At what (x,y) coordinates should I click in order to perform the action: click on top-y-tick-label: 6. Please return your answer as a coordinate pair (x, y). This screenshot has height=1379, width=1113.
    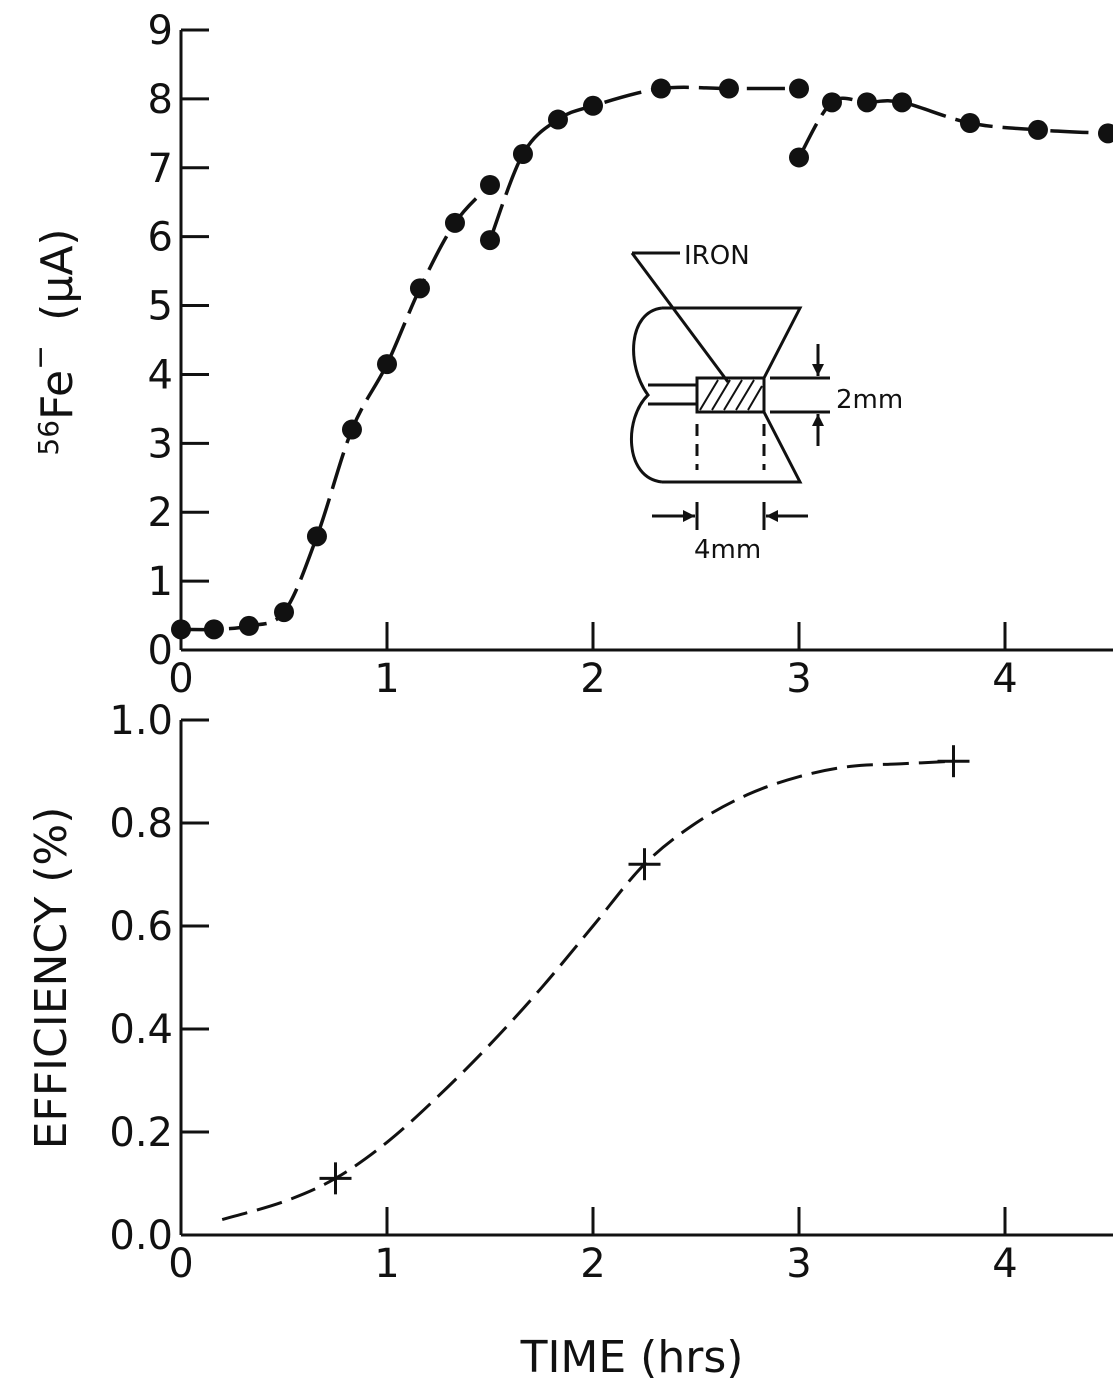
    Looking at the image, I should click on (160, 238).